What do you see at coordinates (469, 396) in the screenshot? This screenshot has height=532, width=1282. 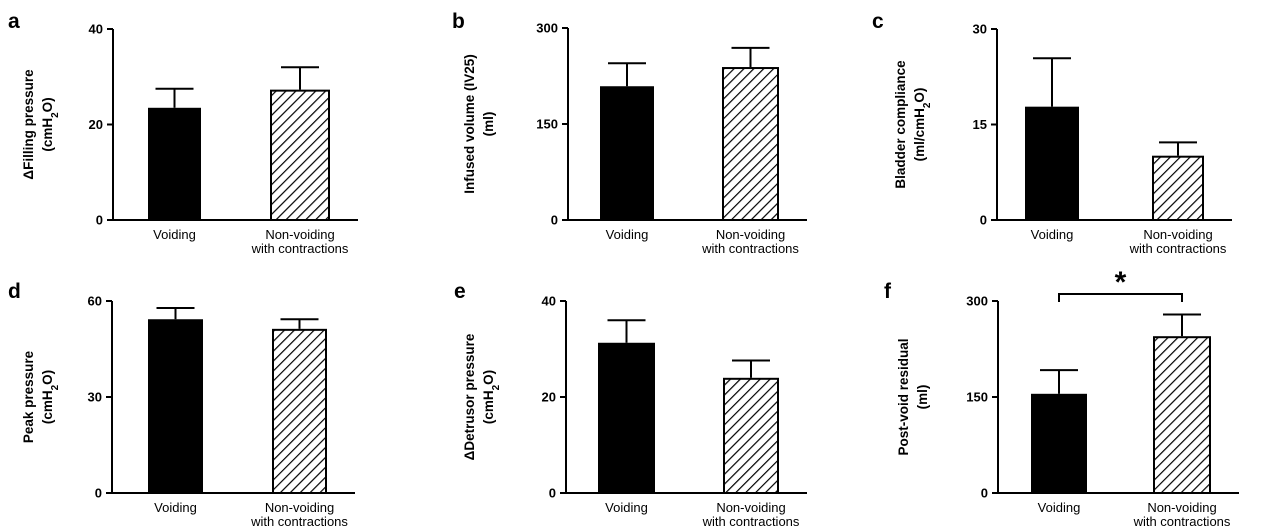 I see `y-axis-label: ΔDetrusor pressure` at bounding box center [469, 396].